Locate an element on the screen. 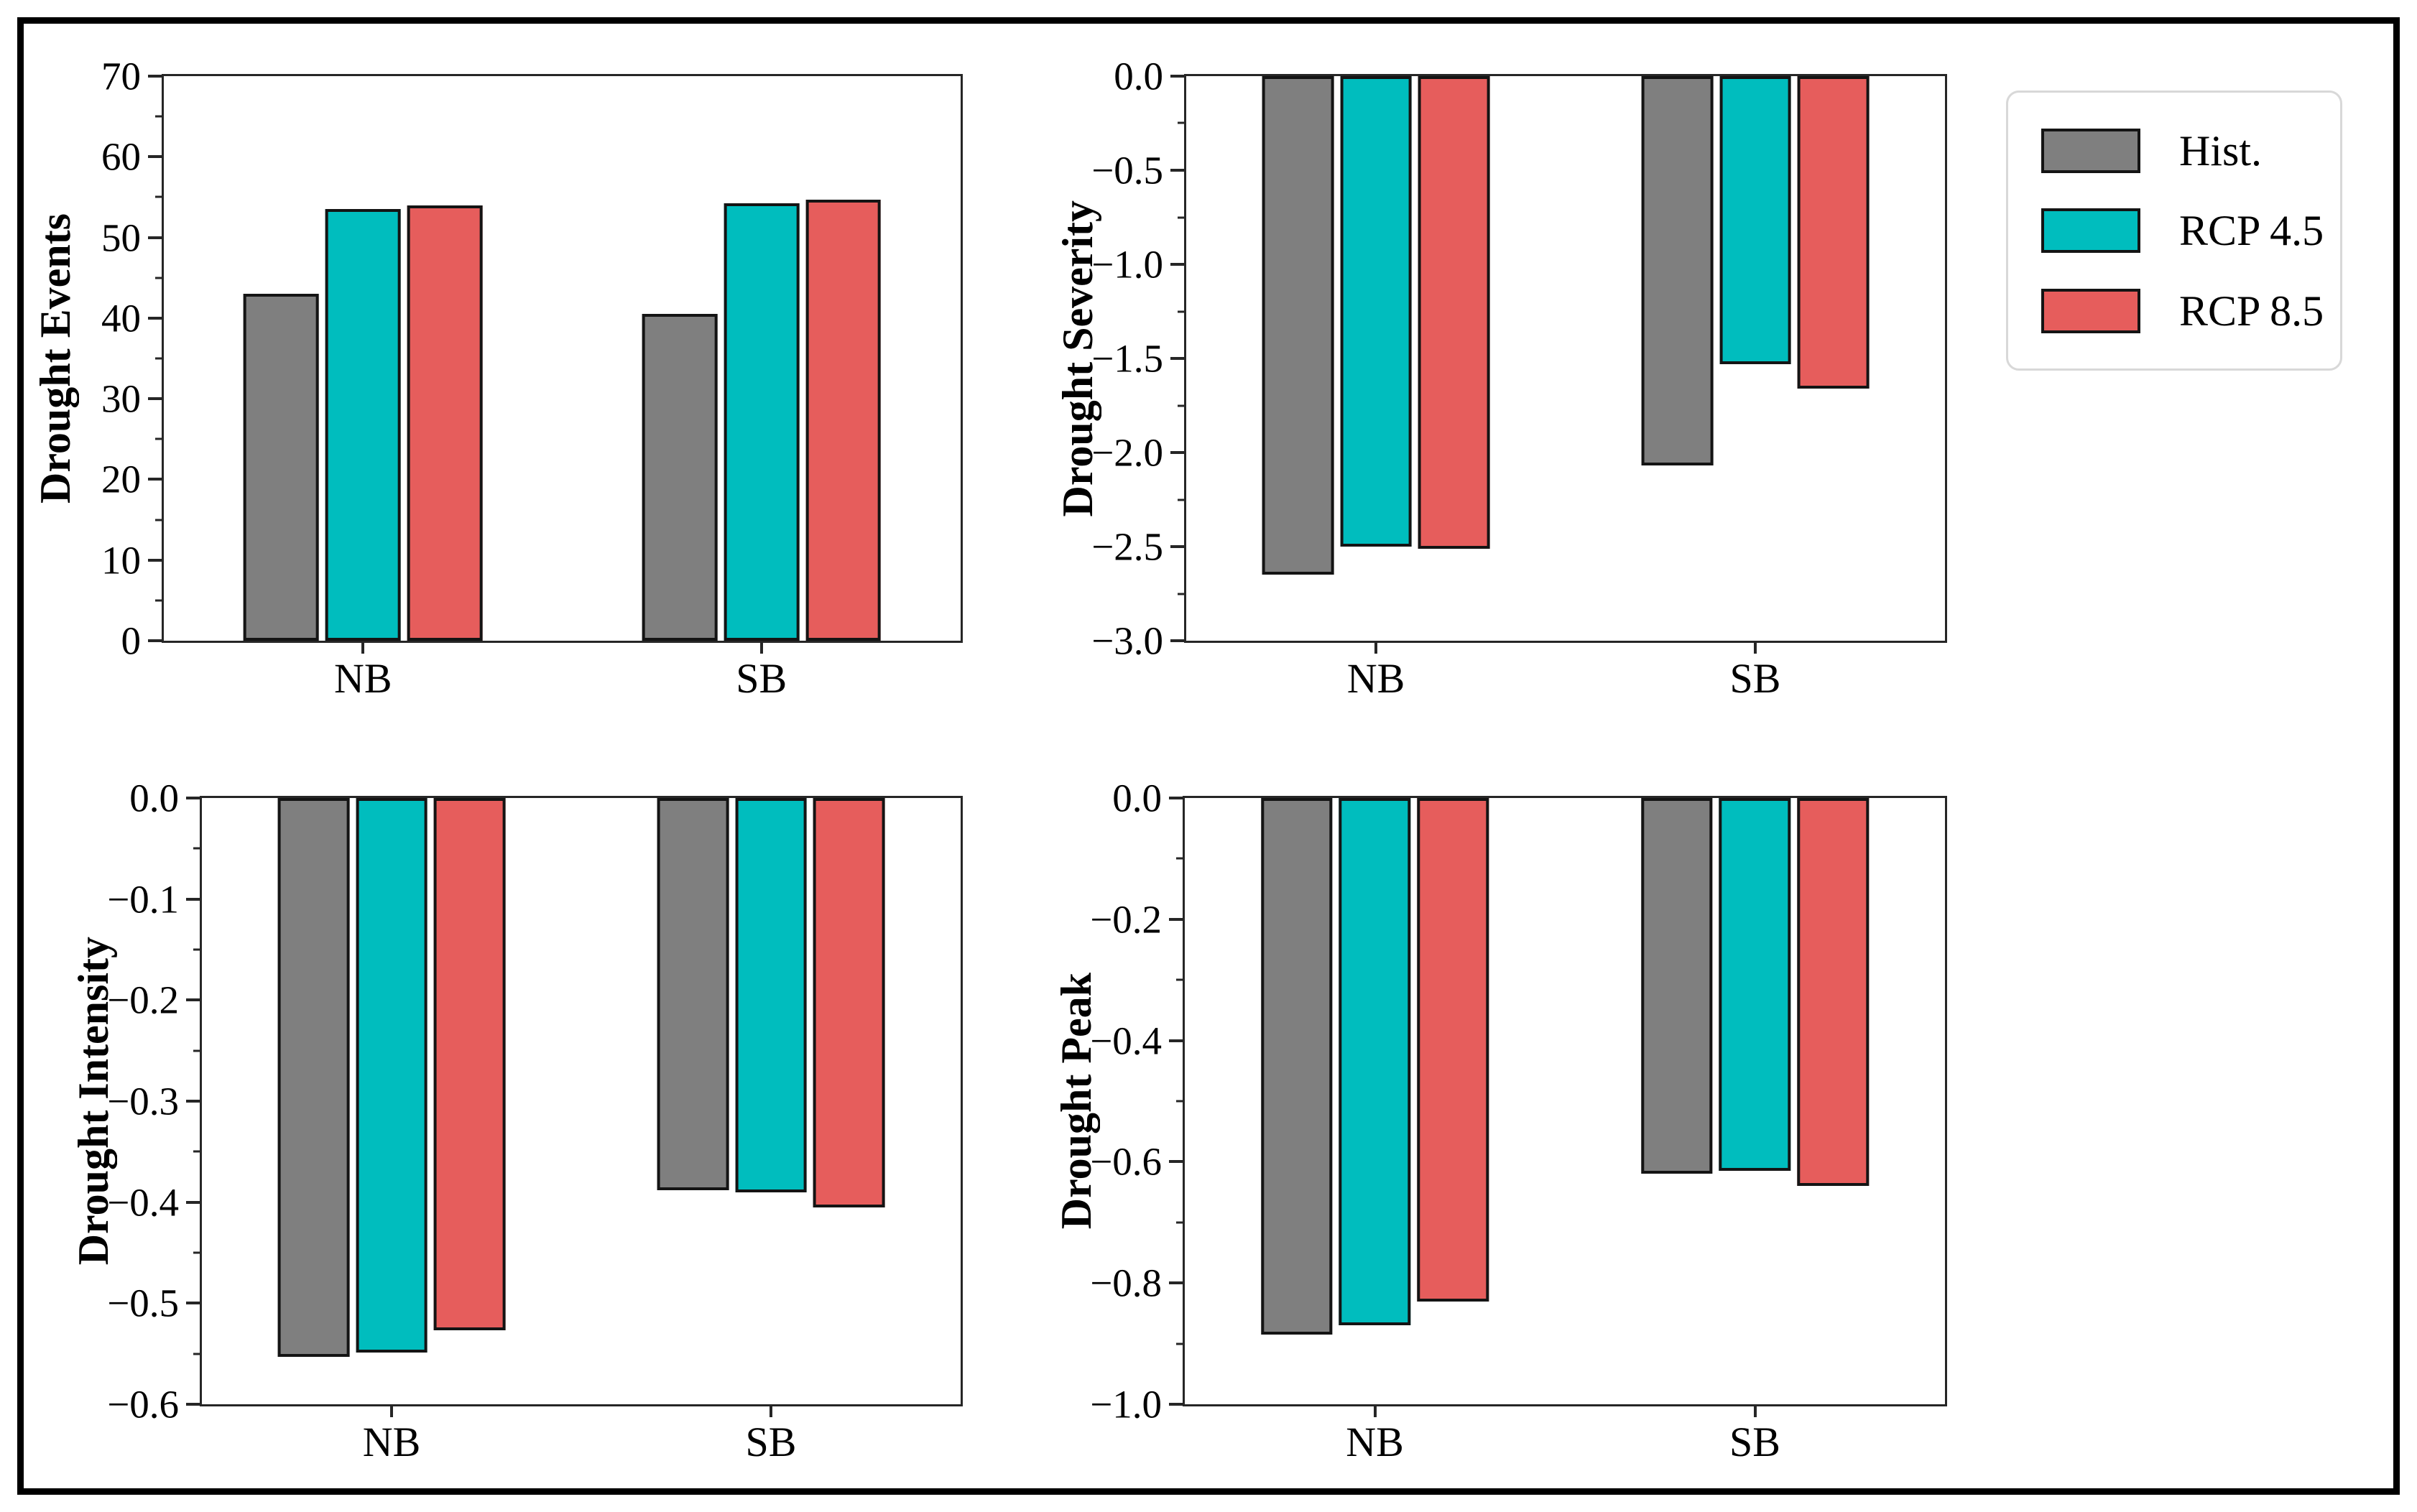 This screenshot has width=2417, height=1512. y-axis-label-text: Drought Events is located at coordinates (55, 358).